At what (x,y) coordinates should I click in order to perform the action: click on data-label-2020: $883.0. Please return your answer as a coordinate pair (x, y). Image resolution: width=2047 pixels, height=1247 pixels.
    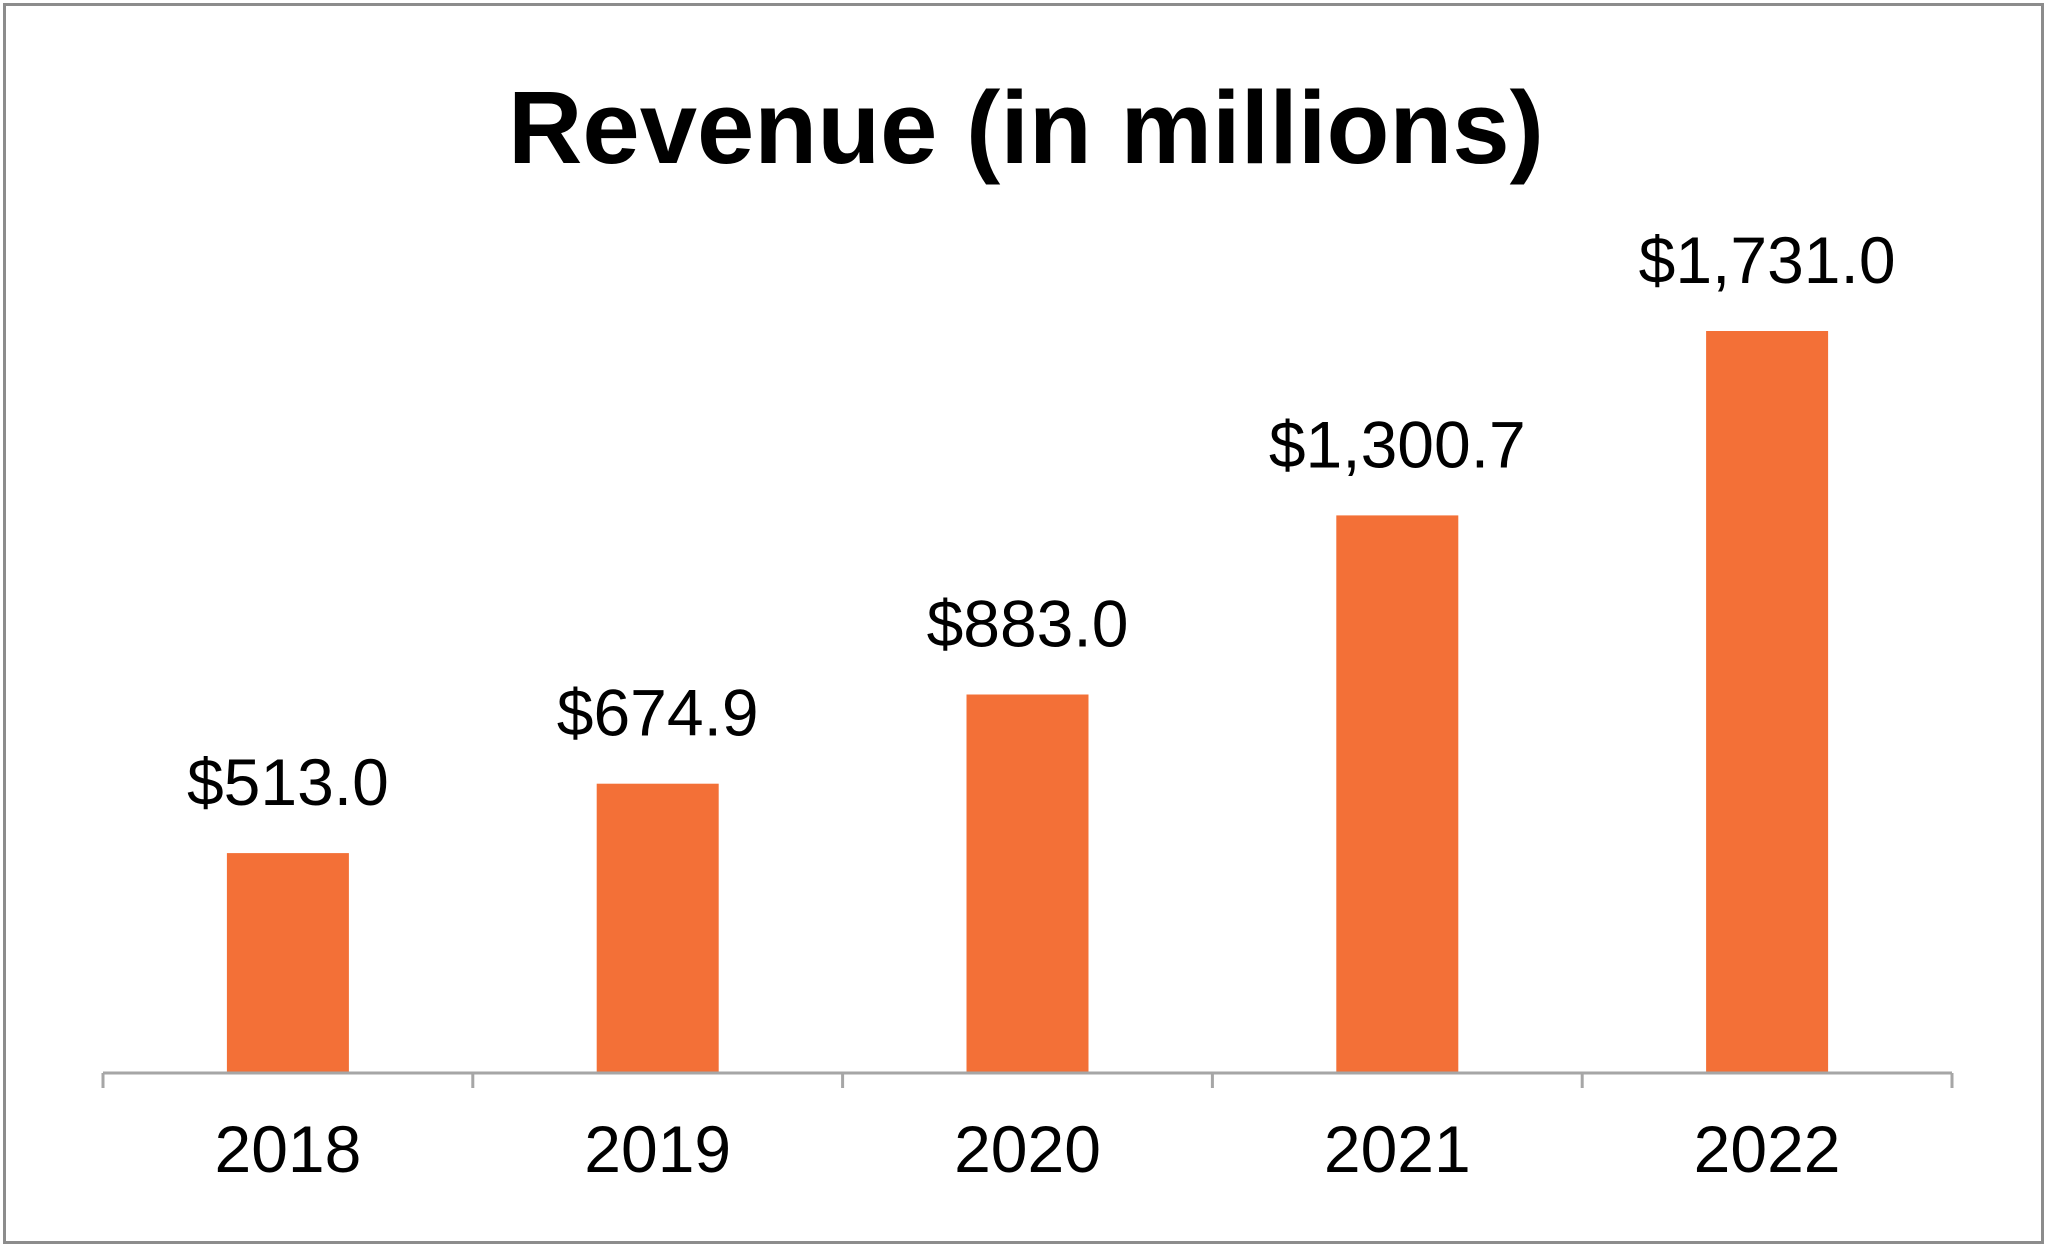
    Looking at the image, I should click on (1028, 624).